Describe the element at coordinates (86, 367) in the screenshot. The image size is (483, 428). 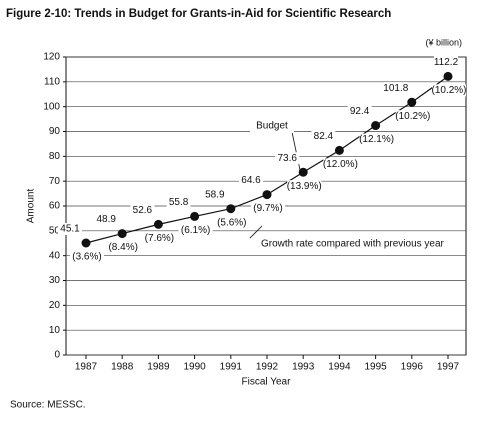
I see `x-tick-label: 1987` at that location.